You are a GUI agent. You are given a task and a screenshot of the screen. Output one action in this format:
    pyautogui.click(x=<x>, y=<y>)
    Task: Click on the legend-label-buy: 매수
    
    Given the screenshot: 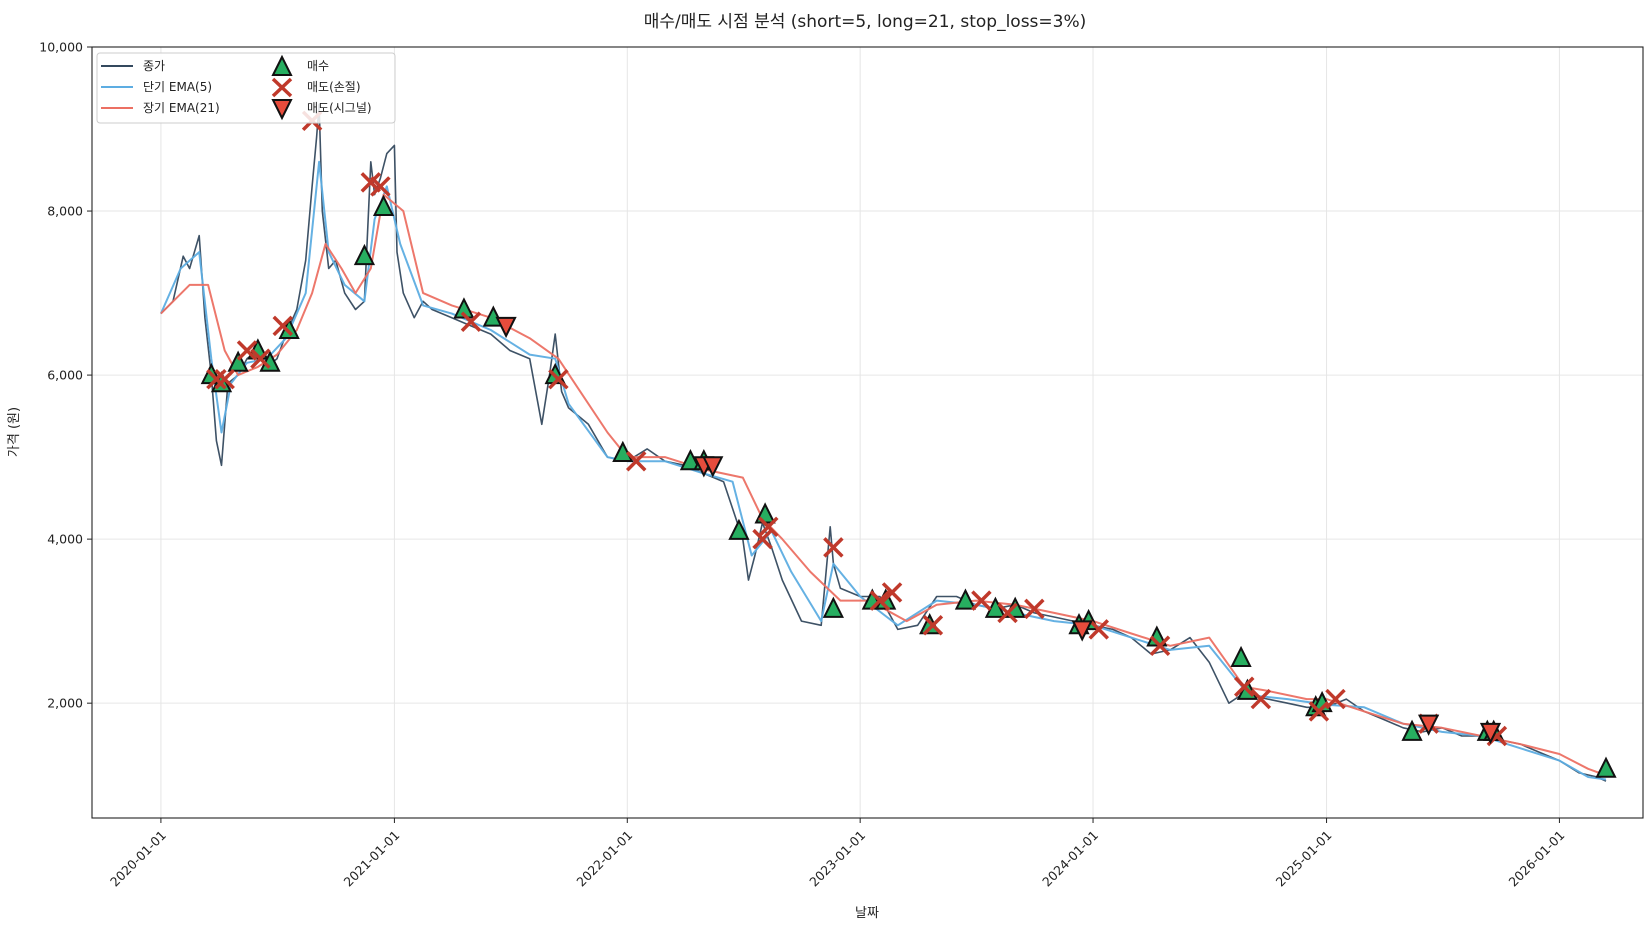 What is the action you would take?
    pyautogui.click(x=318, y=66)
    